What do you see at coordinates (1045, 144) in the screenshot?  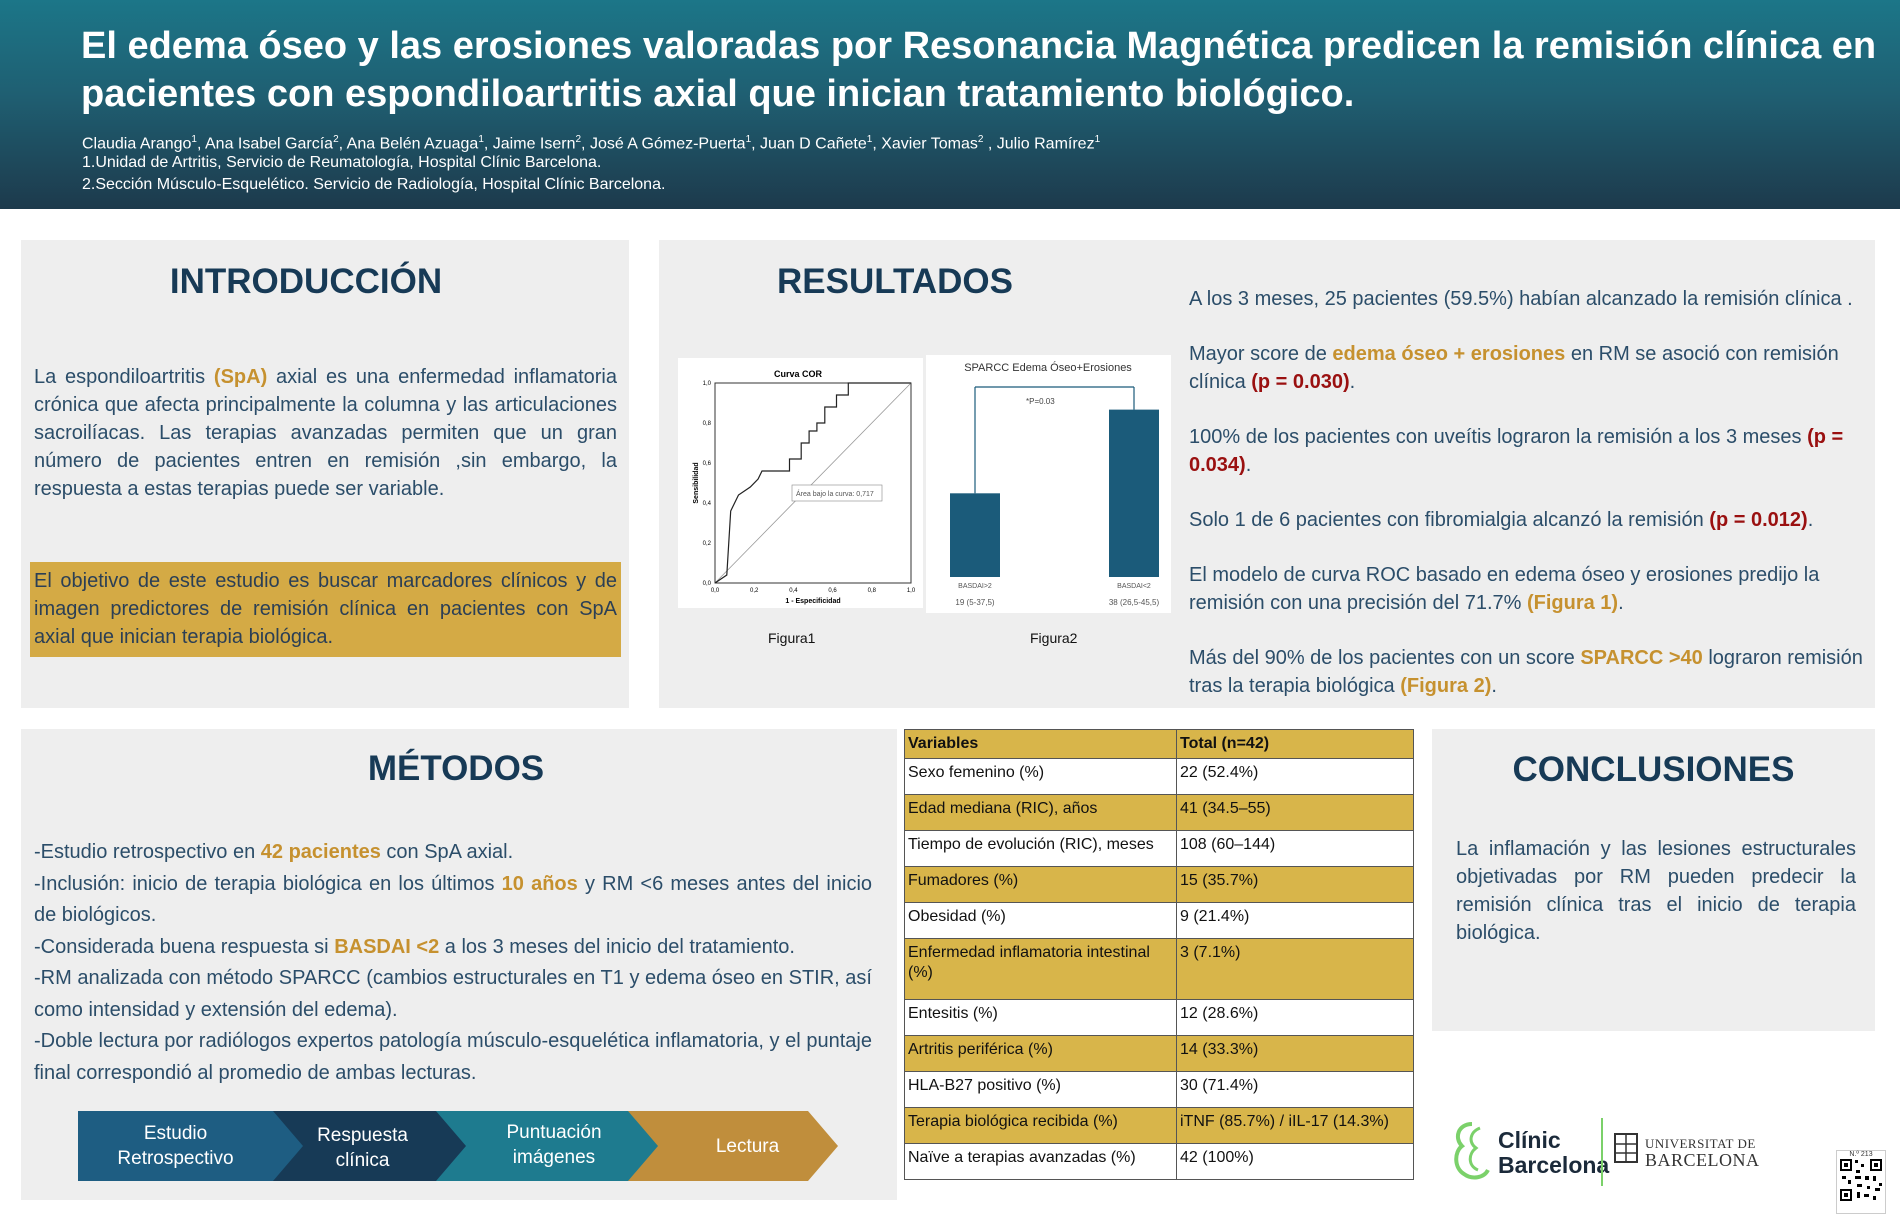 I see `author: Julio Ramírez` at bounding box center [1045, 144].